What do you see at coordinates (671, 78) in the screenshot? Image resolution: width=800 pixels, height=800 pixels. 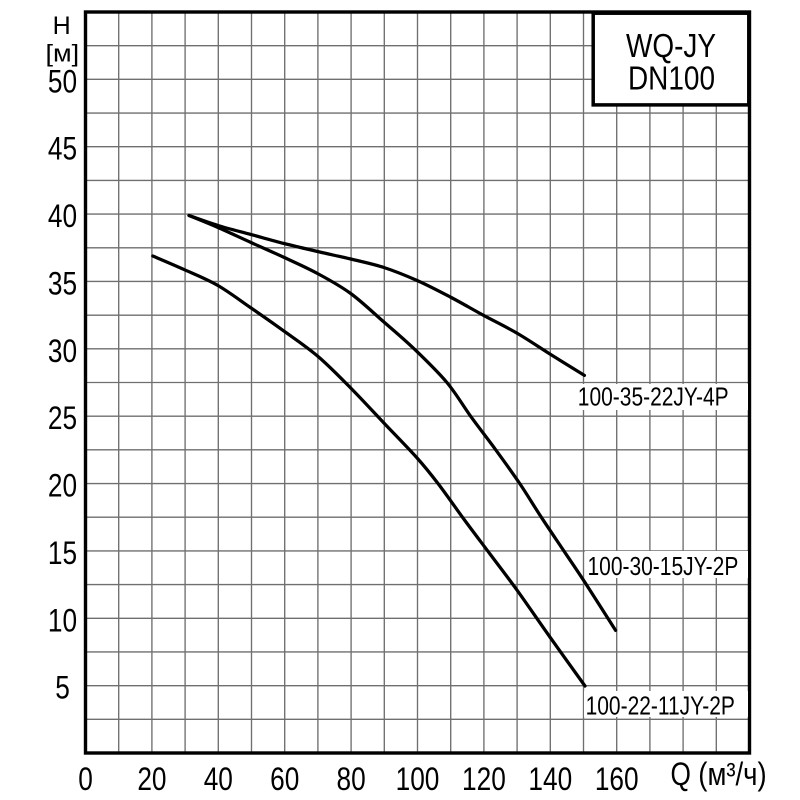 I see `svg-text: DN100` at bounding box center [671, 78].